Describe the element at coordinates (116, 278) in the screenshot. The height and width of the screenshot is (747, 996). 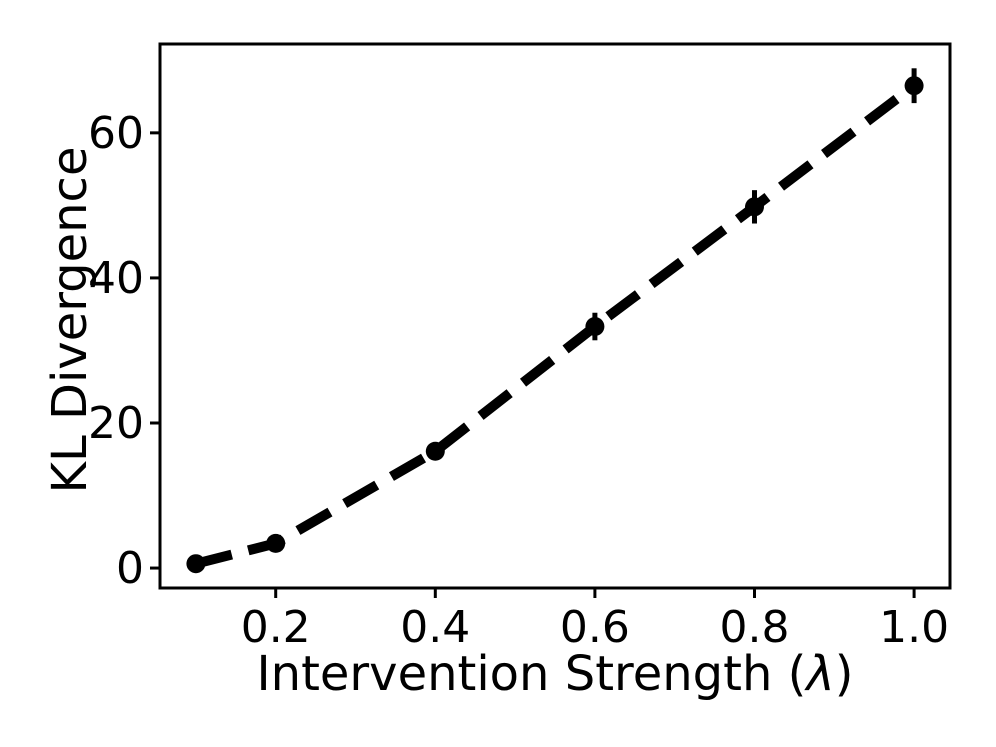
I see `y-tick-label: 40` at that location.